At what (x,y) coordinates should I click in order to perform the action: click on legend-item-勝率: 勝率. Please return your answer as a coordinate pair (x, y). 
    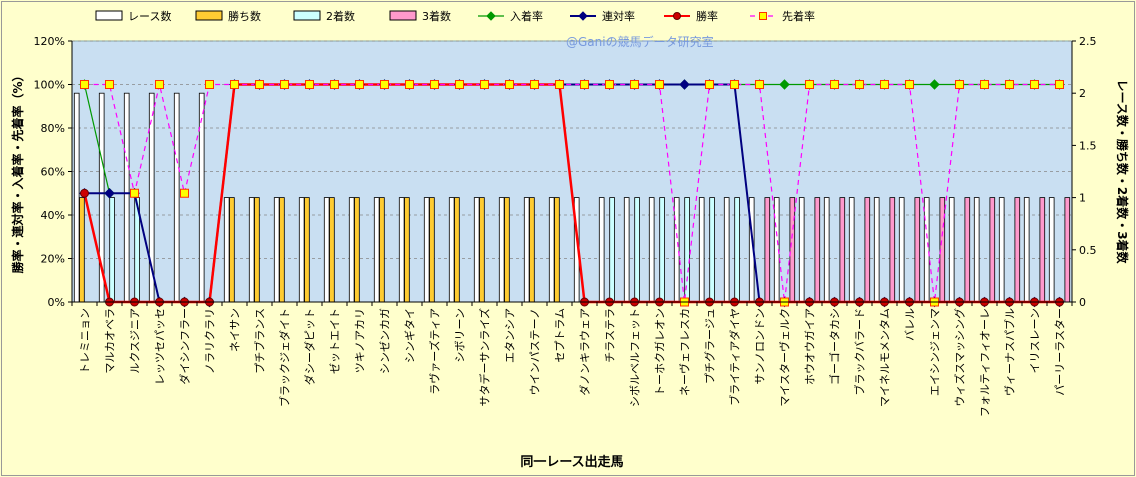
    Looking at the image, I should click on (691, 16).